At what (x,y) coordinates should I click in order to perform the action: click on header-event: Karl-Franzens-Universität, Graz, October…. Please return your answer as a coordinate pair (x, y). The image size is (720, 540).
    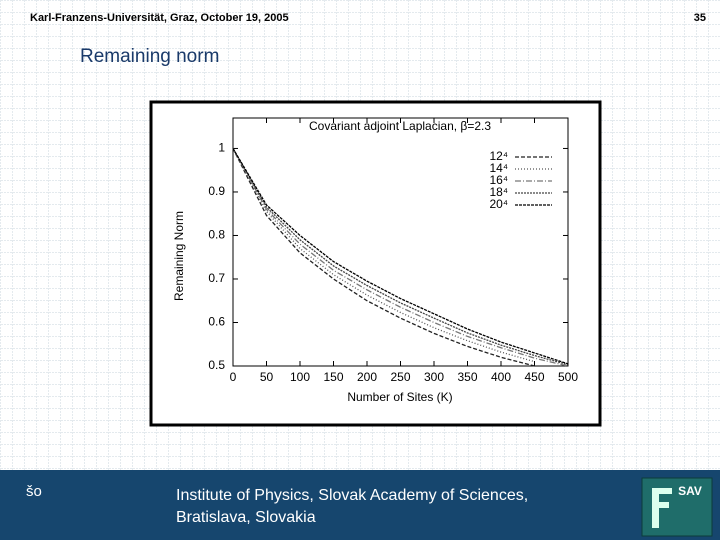
    Looking at the image, I should click on (159, 18).